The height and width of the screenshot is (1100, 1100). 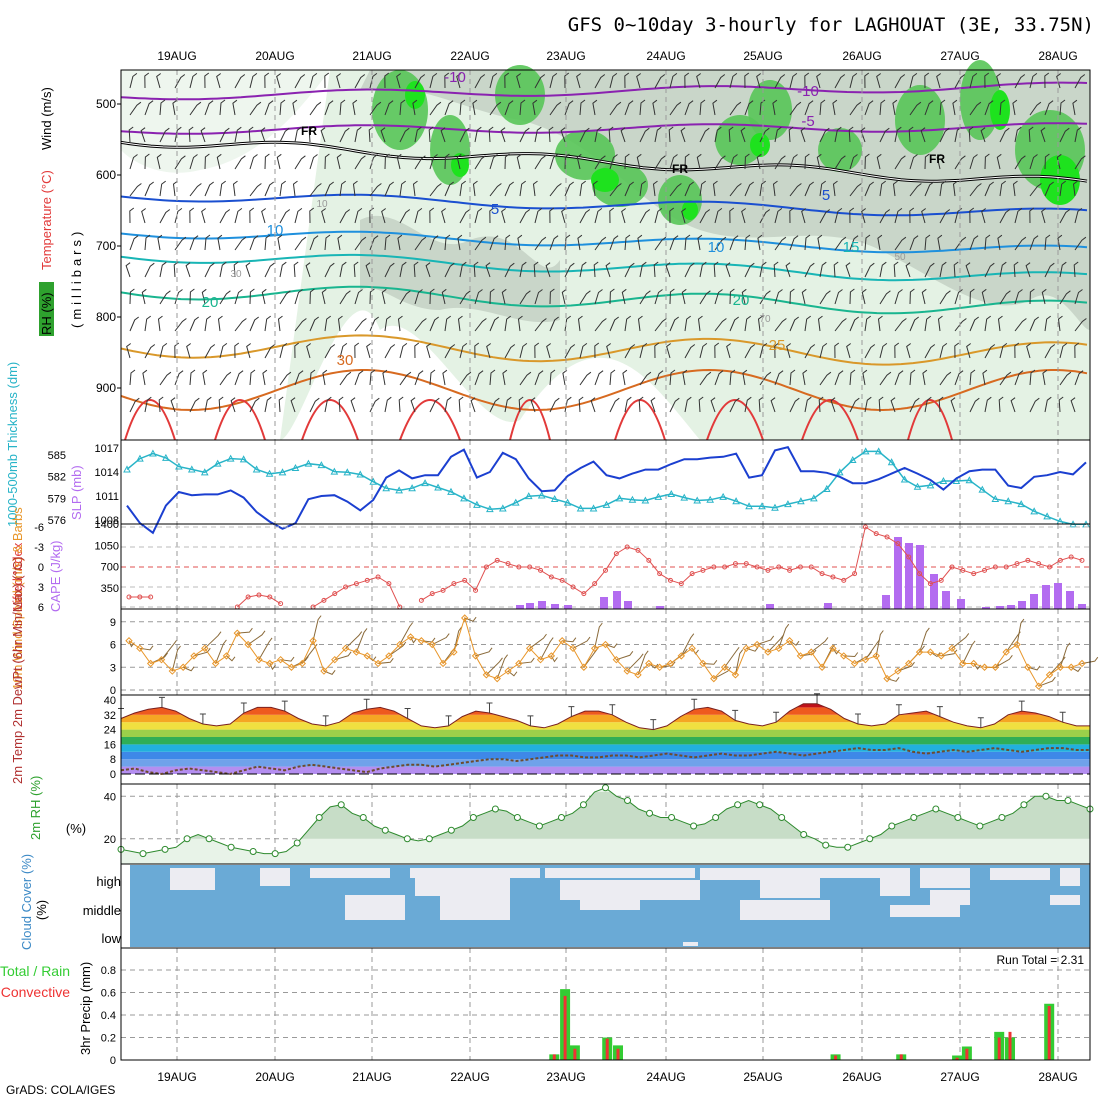 What do you see at coordinates (57, 478) in the screenshot?
I see `thickness-tick: 582` at bounding box center [57, 478].